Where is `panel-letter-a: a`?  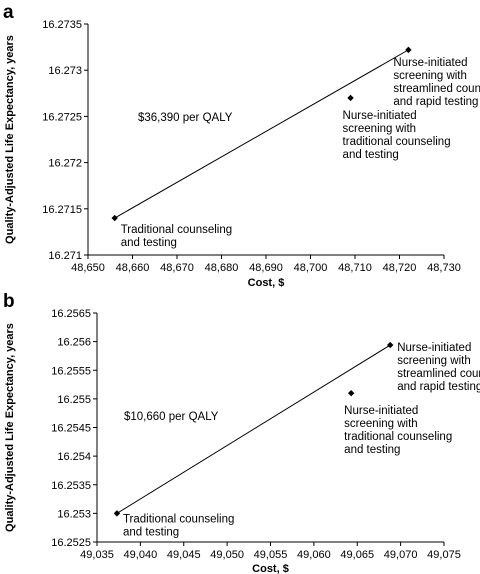
panel-letter-a: a is located at coordinates (8, 12).